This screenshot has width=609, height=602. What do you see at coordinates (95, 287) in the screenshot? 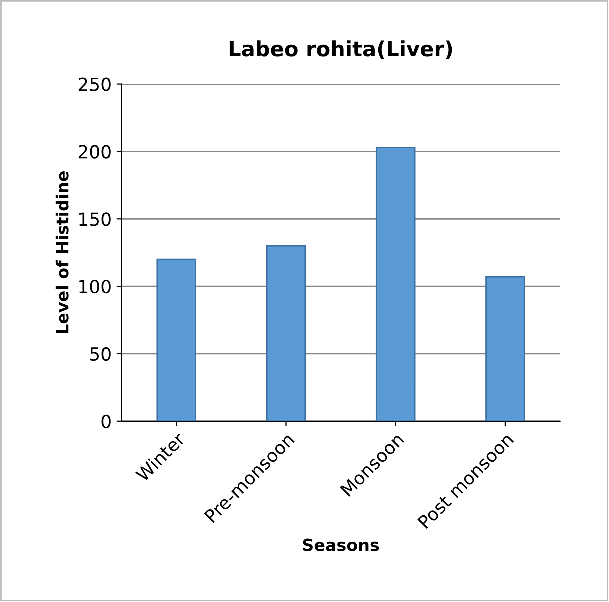
I see `y-tick-label: 100` at bounding box center [95, 287].